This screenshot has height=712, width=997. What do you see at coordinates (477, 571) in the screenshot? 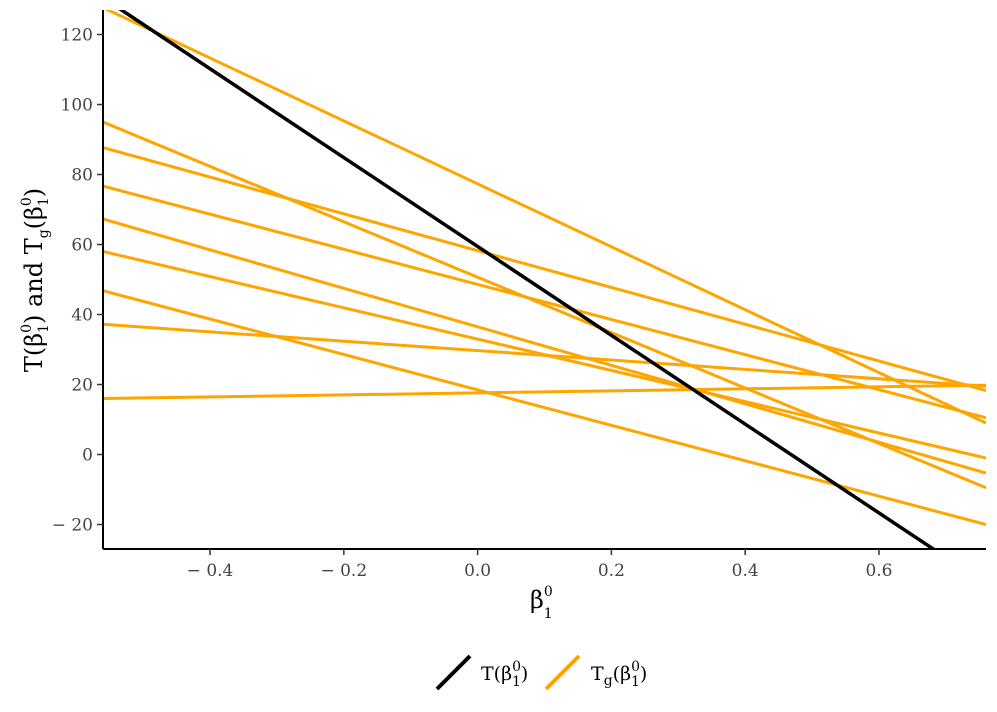
I see `x-tick-label: 0.0` at bounding box center [477, 571].